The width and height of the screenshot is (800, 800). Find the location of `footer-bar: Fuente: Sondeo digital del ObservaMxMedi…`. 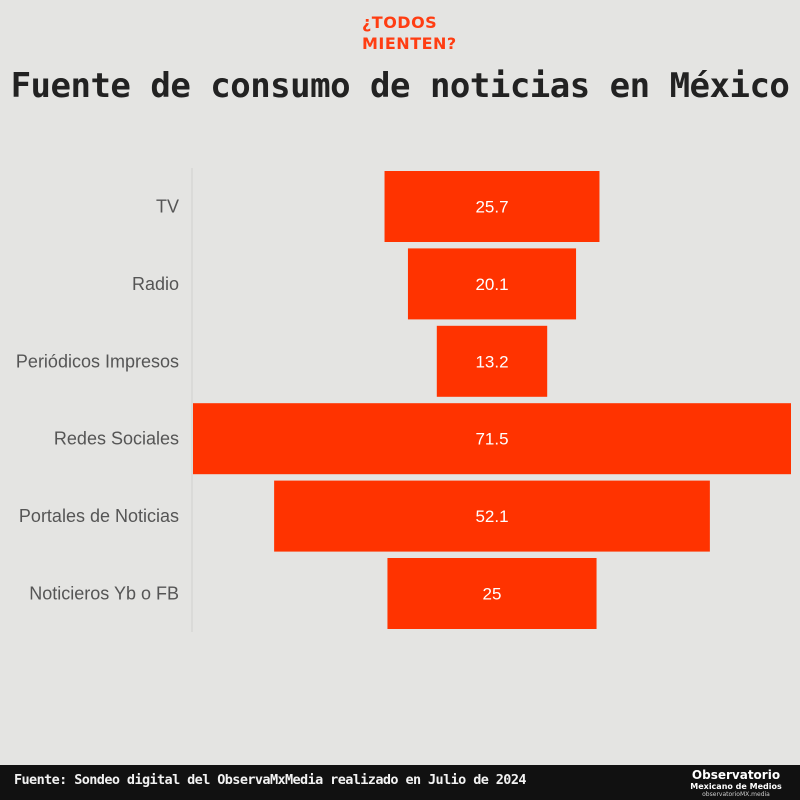

footer-bar: Fuente: Sondeo digital del ObservaMxMedi… is located at coordinates (400, 782).